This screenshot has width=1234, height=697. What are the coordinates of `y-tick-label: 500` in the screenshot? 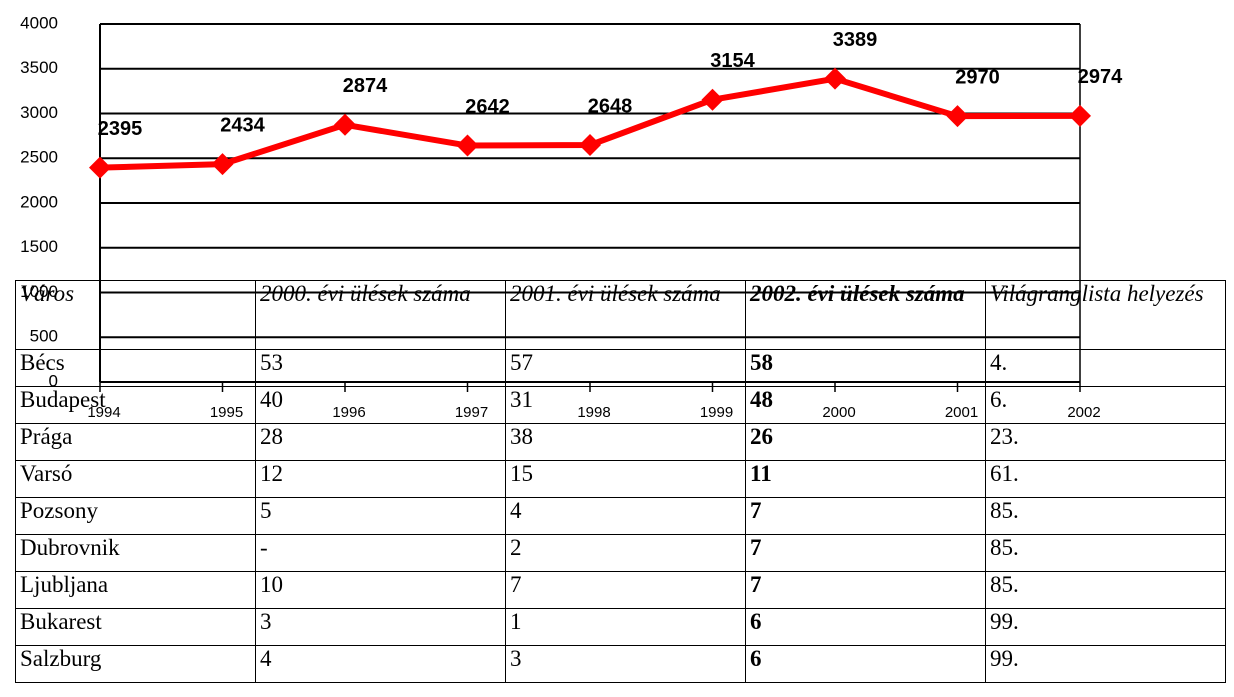 It's located at (44, 336).